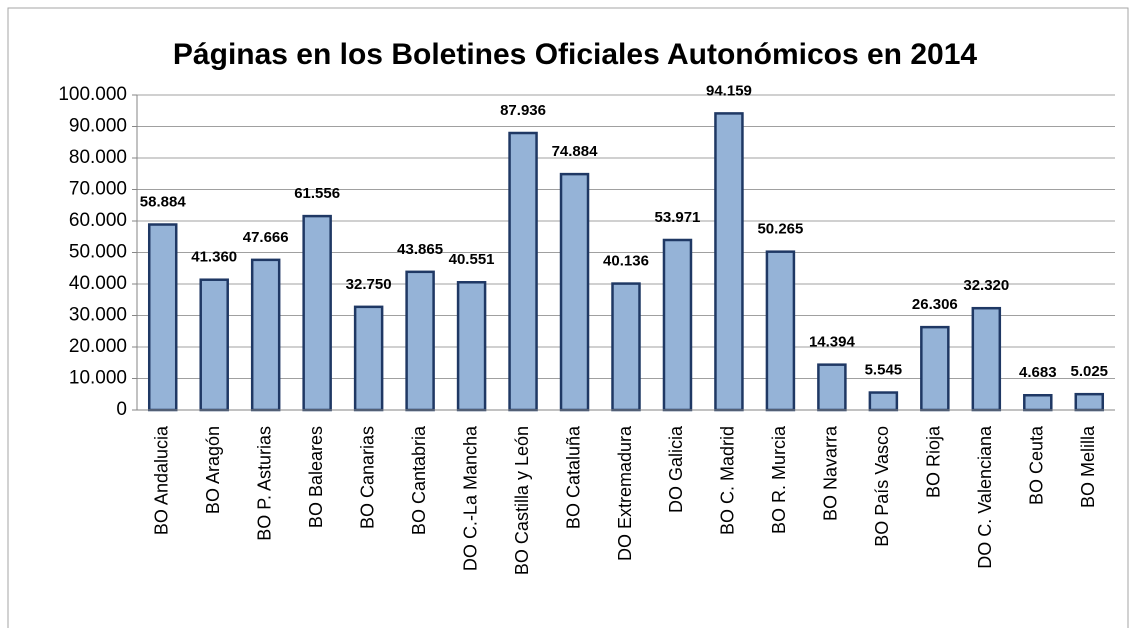  I want to click on x-tick-label: BO R. Murcia, so click(779, 479).